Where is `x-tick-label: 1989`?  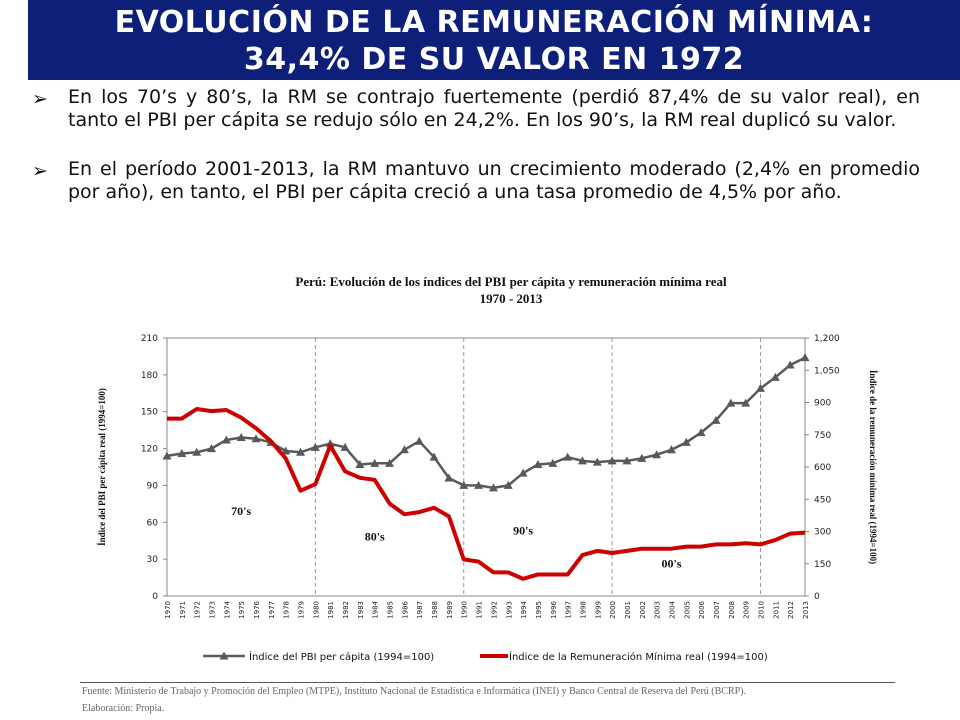 x-tick-label: 1989 is located at coordinates (450, 610).